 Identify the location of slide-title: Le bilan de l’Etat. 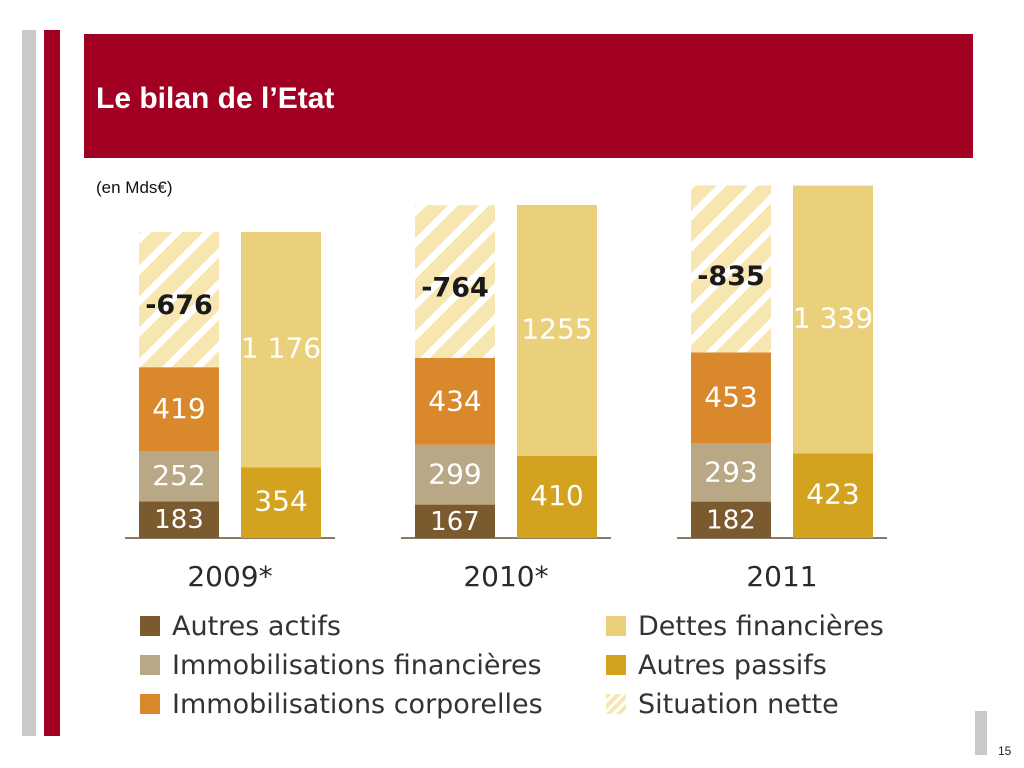
(215, 98).